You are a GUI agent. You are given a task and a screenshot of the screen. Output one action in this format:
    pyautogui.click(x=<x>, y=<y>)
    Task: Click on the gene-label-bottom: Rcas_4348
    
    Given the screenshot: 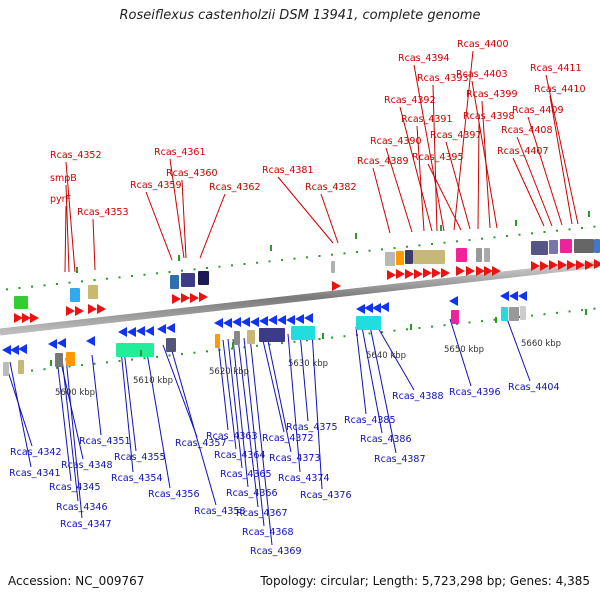 What is the action you would take?
    pyautogui.click(x=87, y=465)
    